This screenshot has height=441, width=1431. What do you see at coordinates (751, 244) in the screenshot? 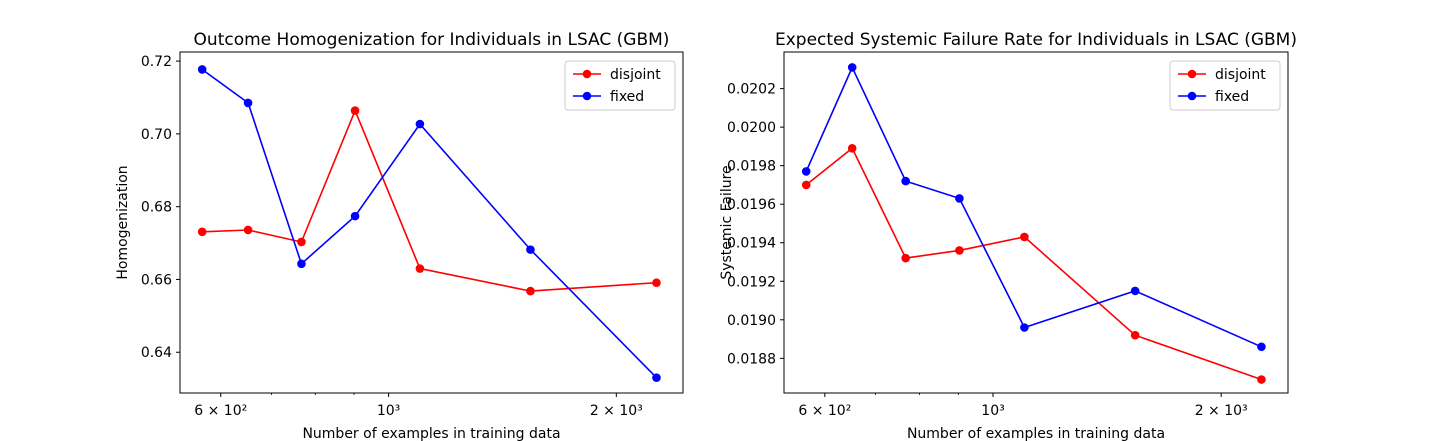
I see `y-tick-label: 0.0194` at bounding box center [751, 244].